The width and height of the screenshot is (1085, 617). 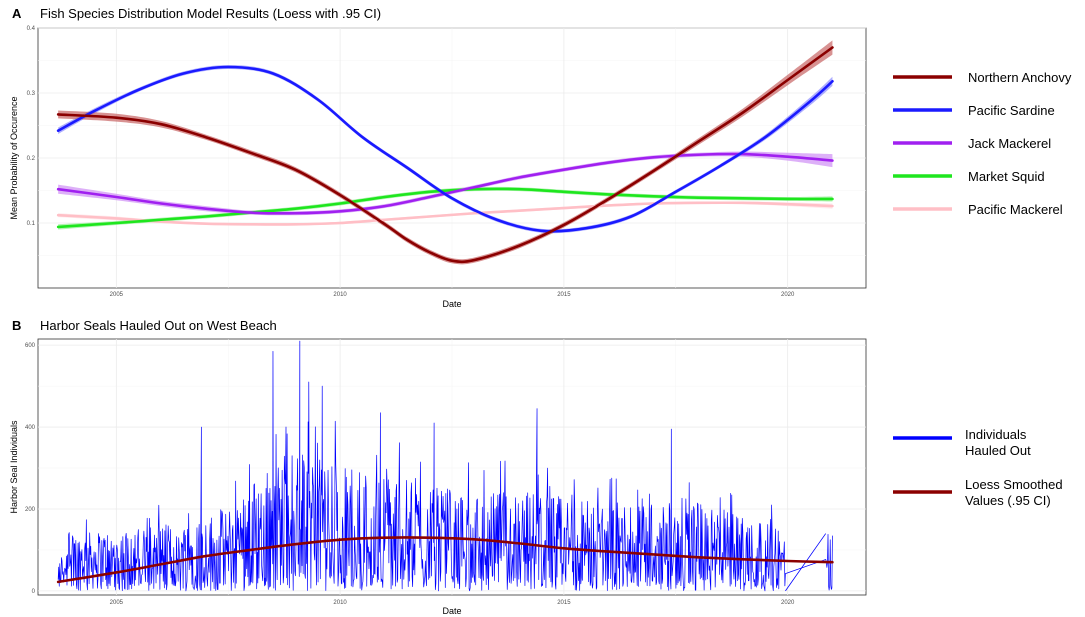 What do you see at coordinates (788, 603) in the screenshot?
I see `panel-b-x-tick-label: 2020` at bounding box center [788, 603].